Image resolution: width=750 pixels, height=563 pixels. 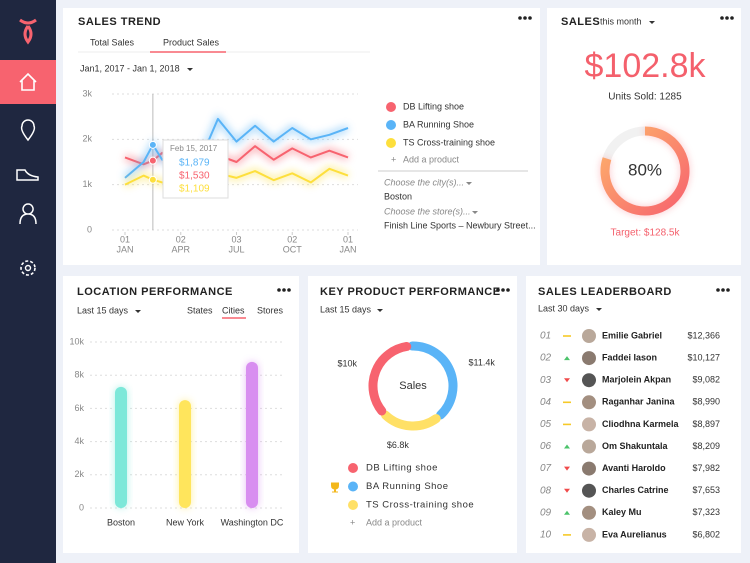 What do you see at coordinates (195, 169) in the screenshot?
I see `tooltip` at bounding box center [195, 169].